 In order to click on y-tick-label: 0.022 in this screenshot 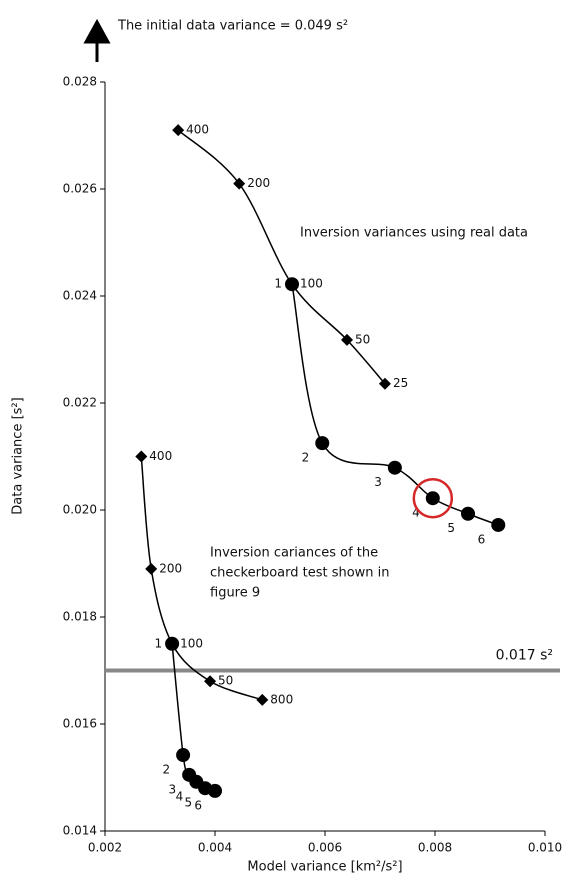, I will do `click(80, 403)`.